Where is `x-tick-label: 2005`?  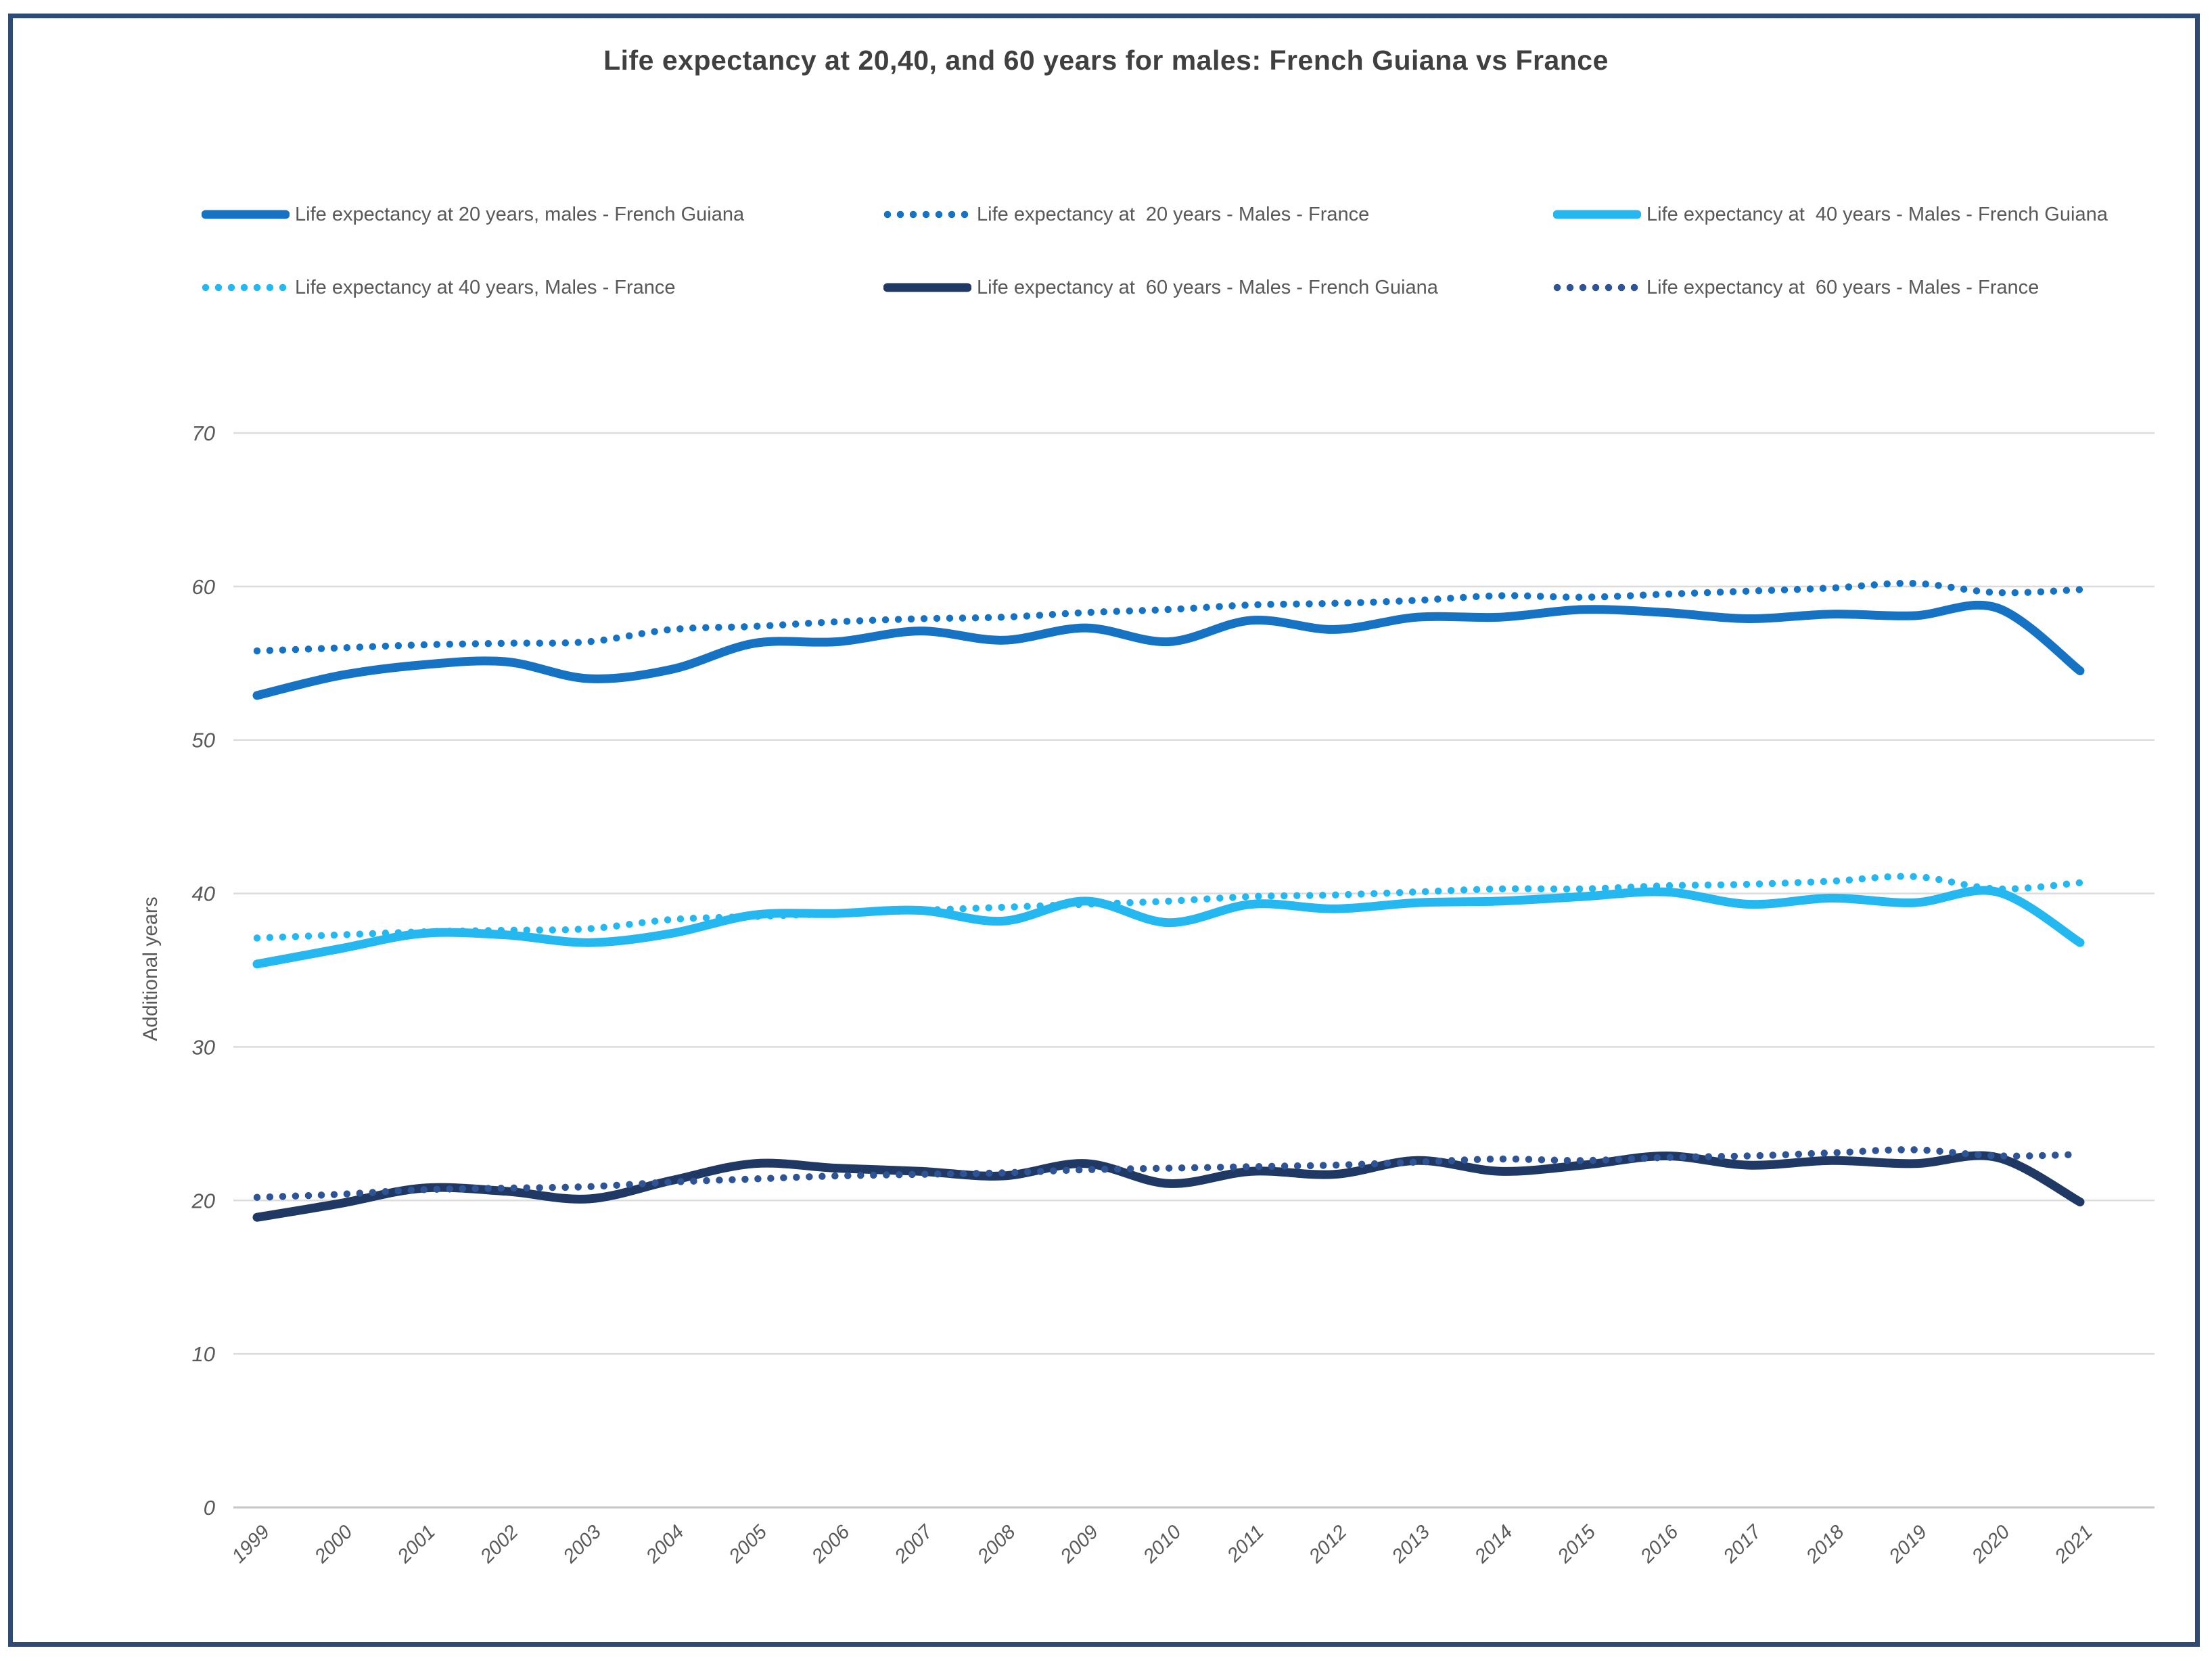
x-tick-label: 2005 is located at coordinates (748, 1544).